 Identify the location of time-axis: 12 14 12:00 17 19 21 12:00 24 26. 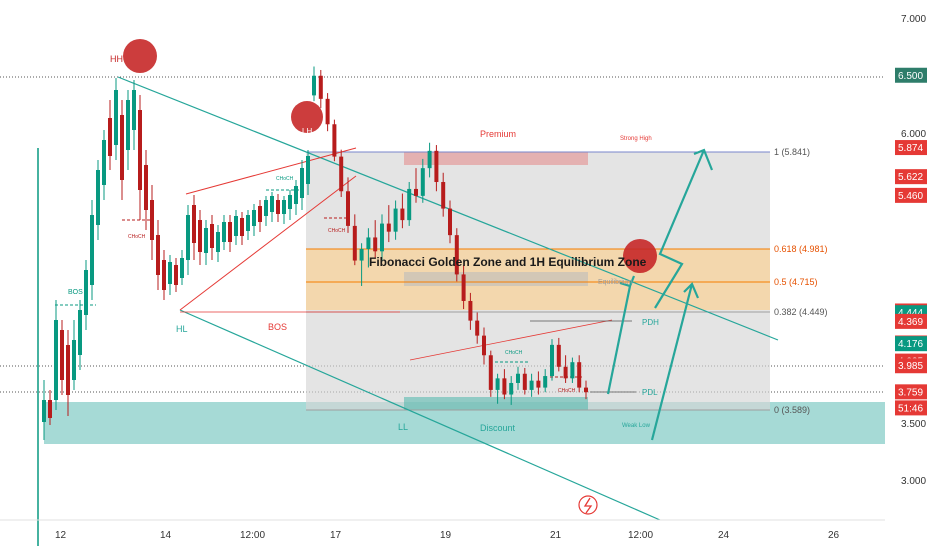
(447, 535).